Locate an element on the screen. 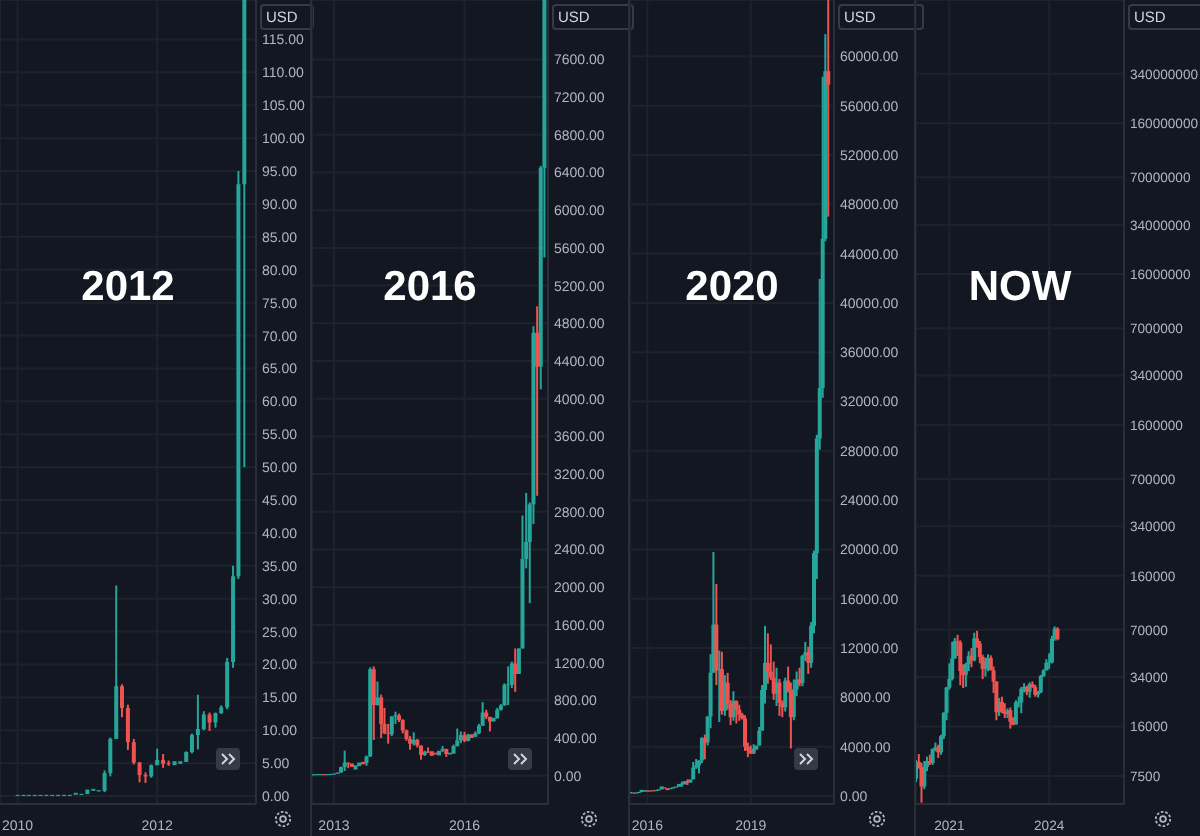 This screenshot has height=836, width=1200. text: 2016 is located at coordinates (430, 288).